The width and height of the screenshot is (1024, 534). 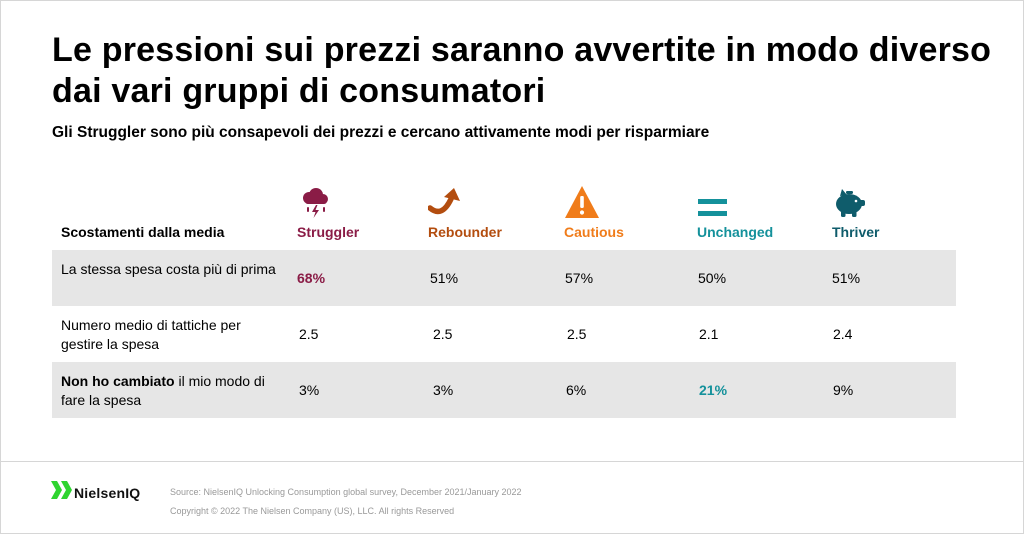 I want to click on segment-header-rebounder: Rebounder, so click(x=488, y=215).